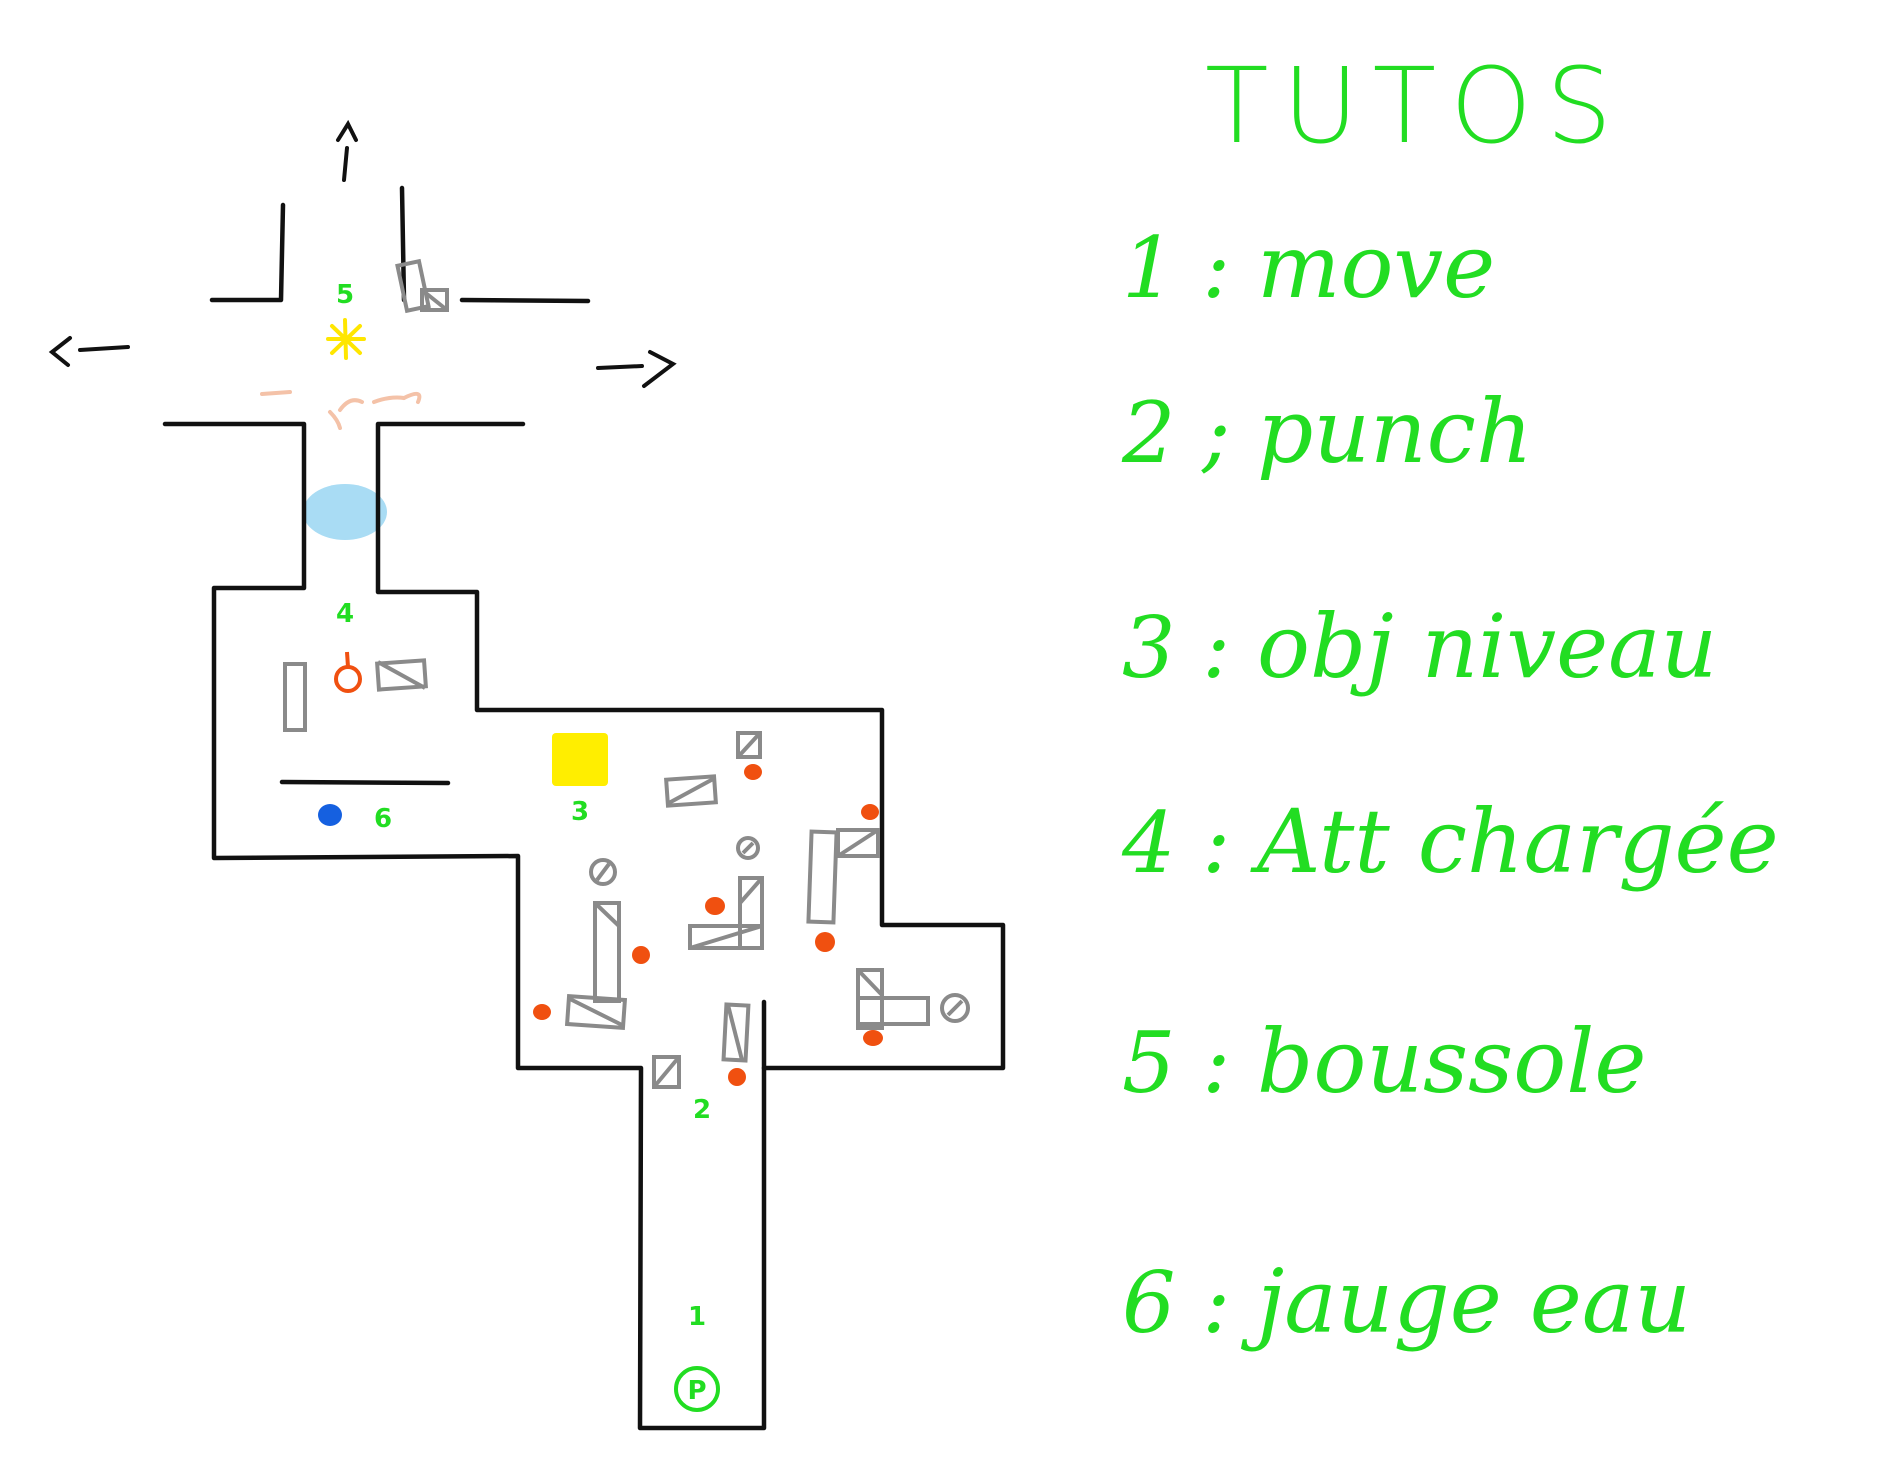  What do you see at coordinates (1176, 1303) in the screenshot?
I see `legend-item-number: 6 :` at bounding box center [1176, 1303].